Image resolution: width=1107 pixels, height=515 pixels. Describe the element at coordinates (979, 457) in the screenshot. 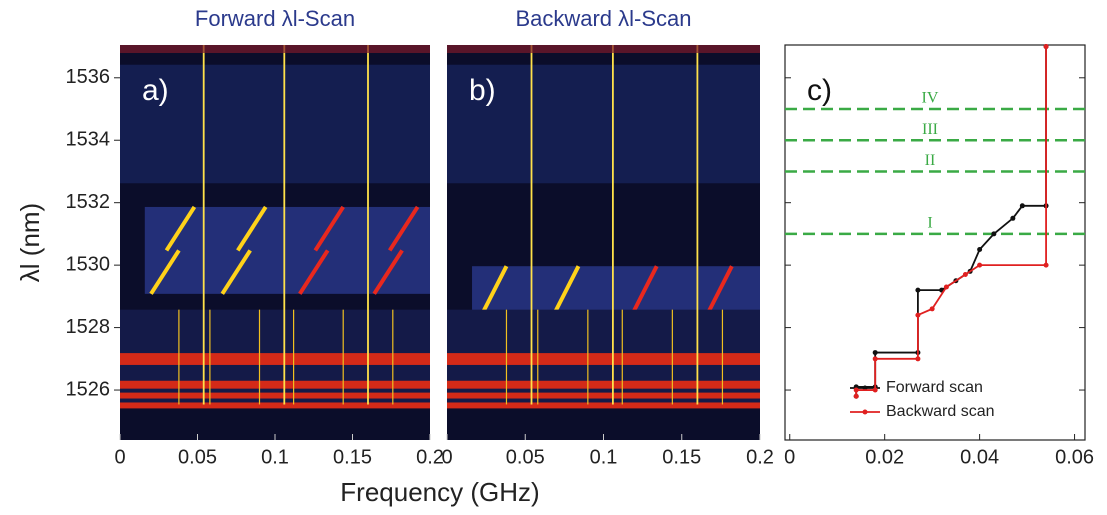

I see `x-tick-label: 0.04` at that location.